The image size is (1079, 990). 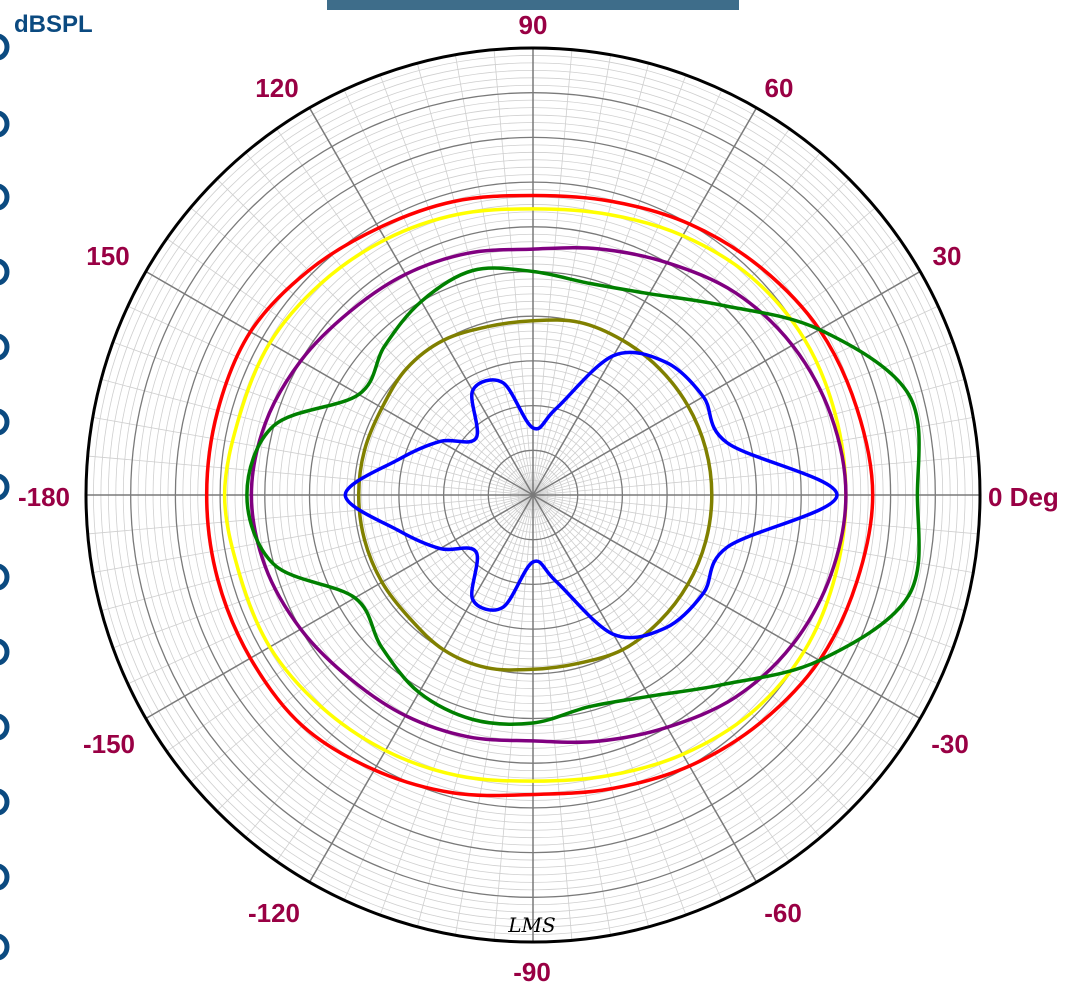 What do you see at coordinates (107, 256) in the screenshot?
I see `angle-label-150: 150` at bounding box center [107, 256].